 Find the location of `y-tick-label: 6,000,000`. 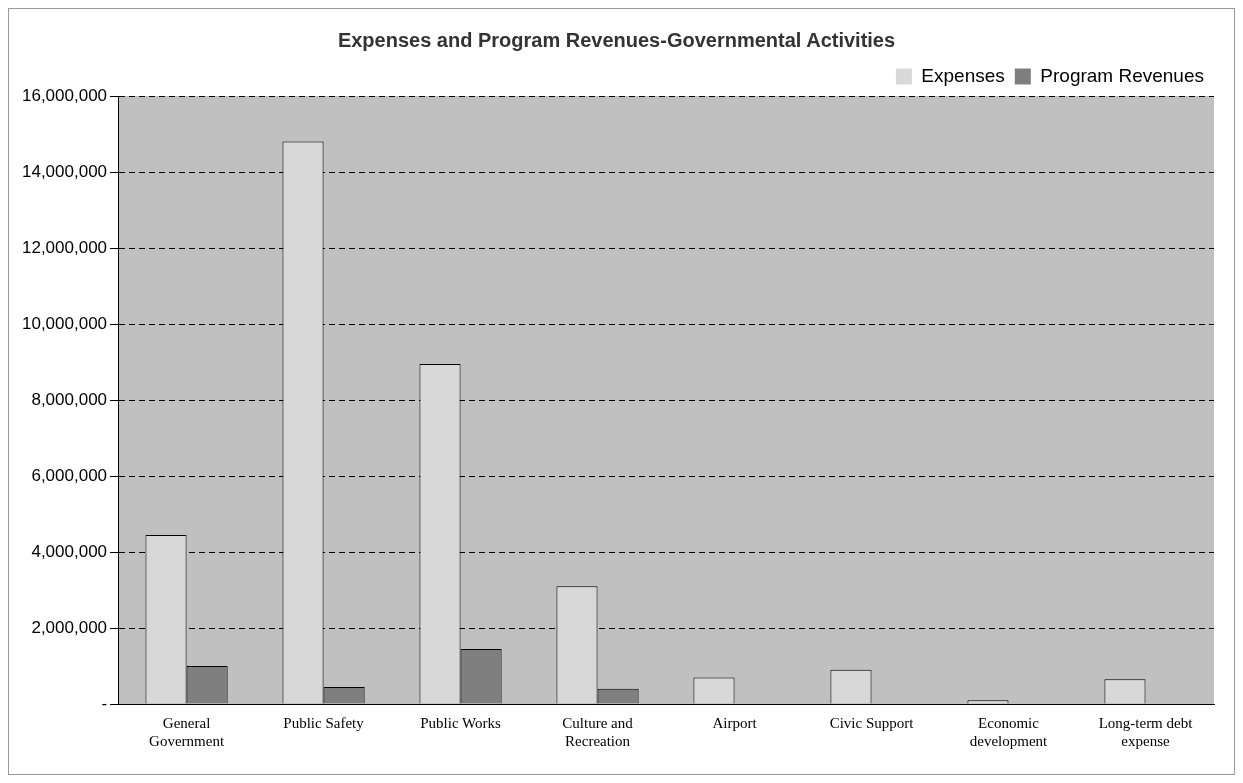

y-tick-label: 6,000,000 is located at coordinates (69, 475).